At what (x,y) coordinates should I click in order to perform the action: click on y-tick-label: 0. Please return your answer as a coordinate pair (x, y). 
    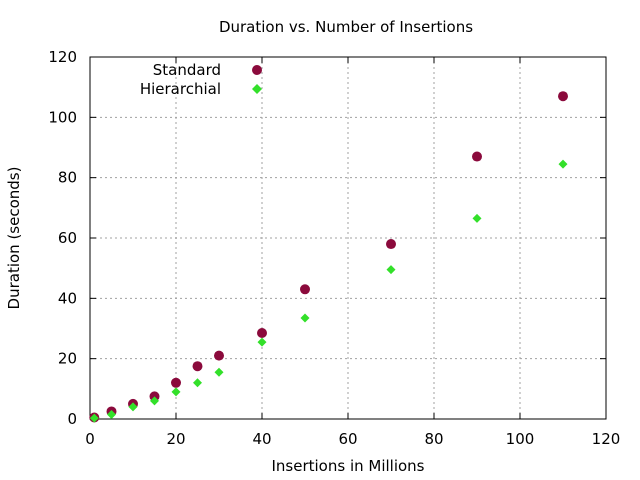
    Looking at the image, I should click on (72, 419).